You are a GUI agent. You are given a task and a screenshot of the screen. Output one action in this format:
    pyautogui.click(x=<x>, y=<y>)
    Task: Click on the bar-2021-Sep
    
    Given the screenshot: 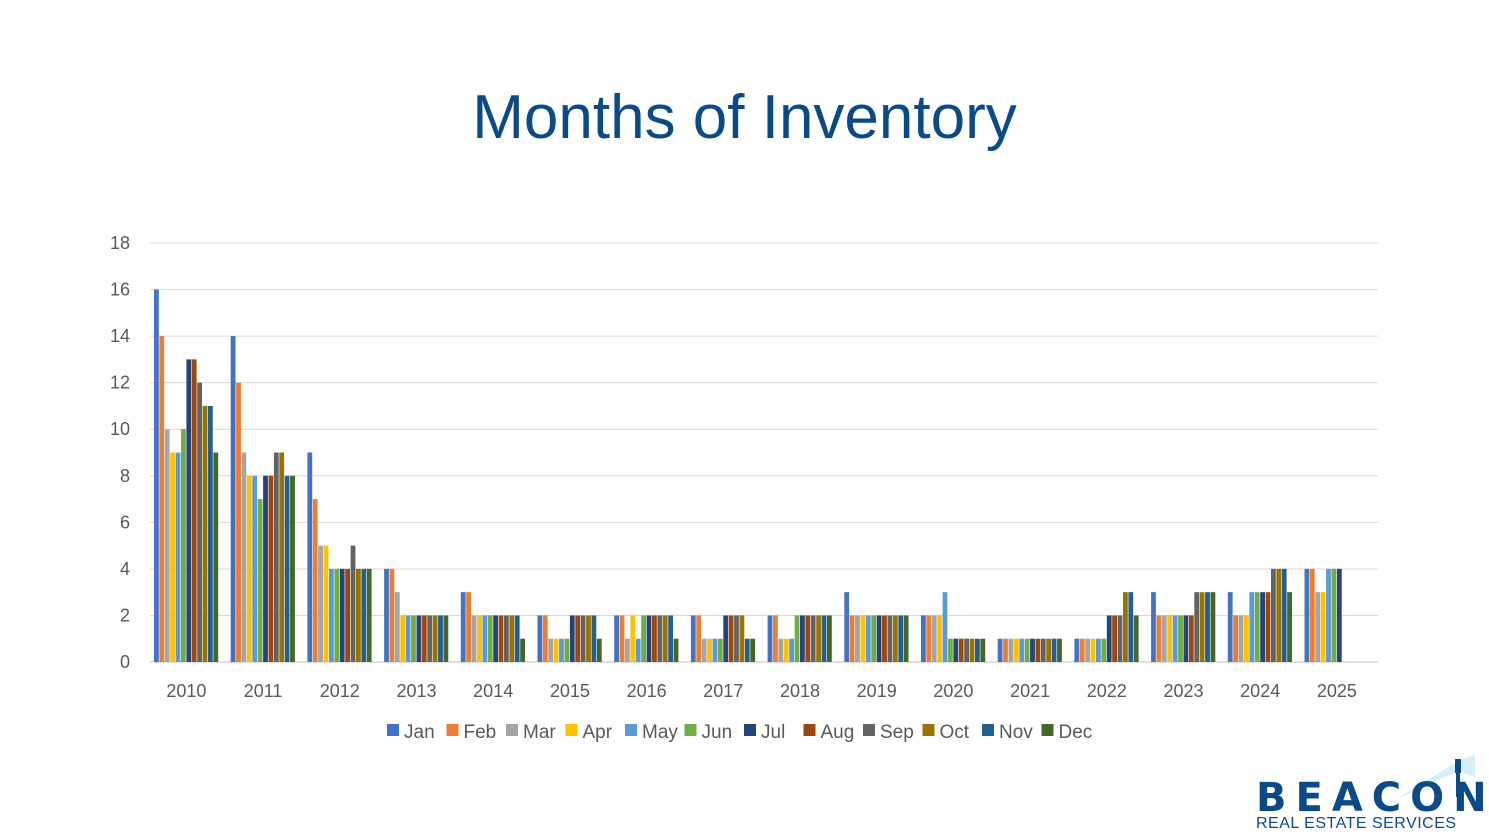 What is the action you would take?
    pyautogui.click(x=1043, y=650)
    